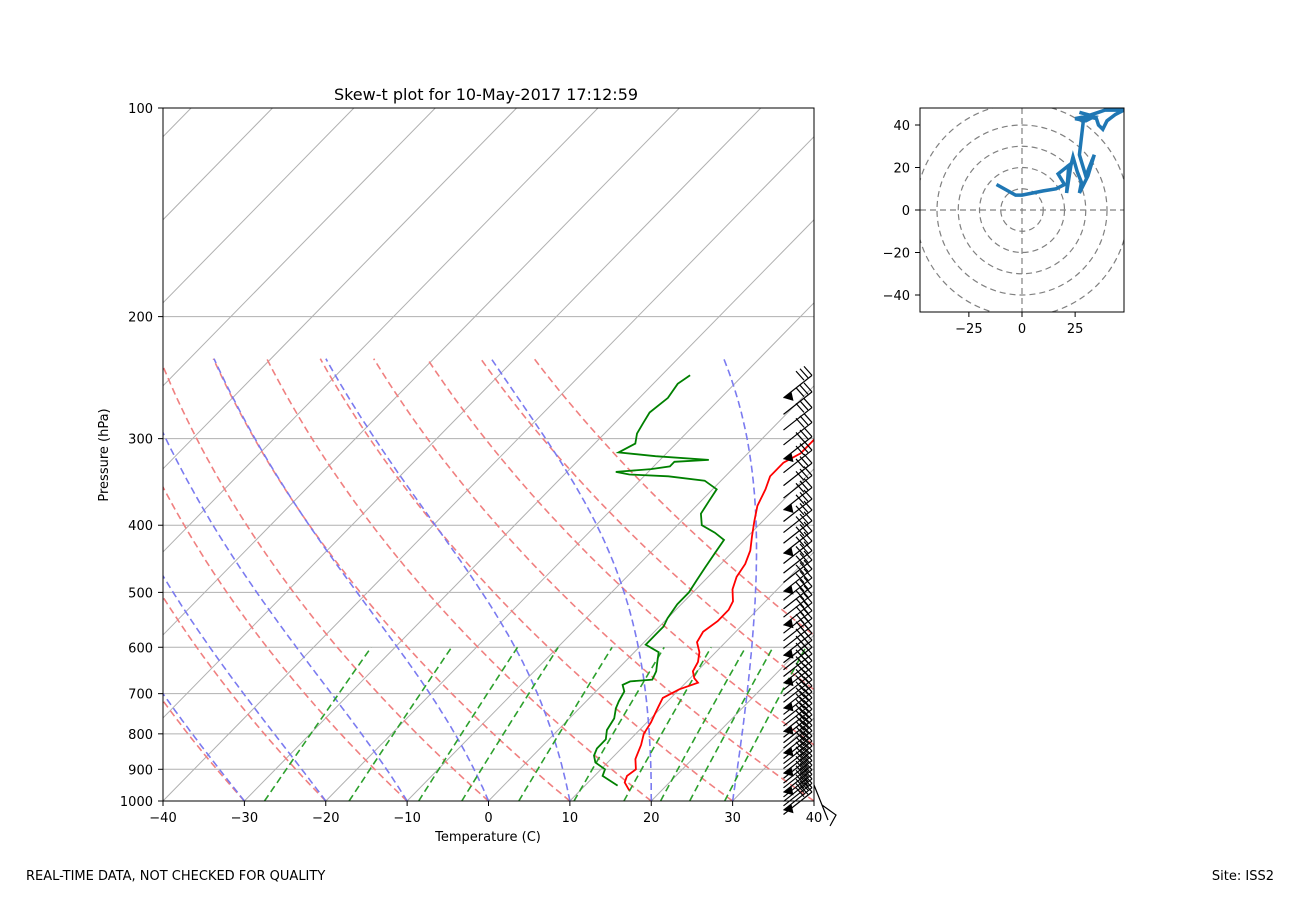 This screenshot has width=1300, height=900. I want to click on x-tick-label: 30, so click(732, 818).